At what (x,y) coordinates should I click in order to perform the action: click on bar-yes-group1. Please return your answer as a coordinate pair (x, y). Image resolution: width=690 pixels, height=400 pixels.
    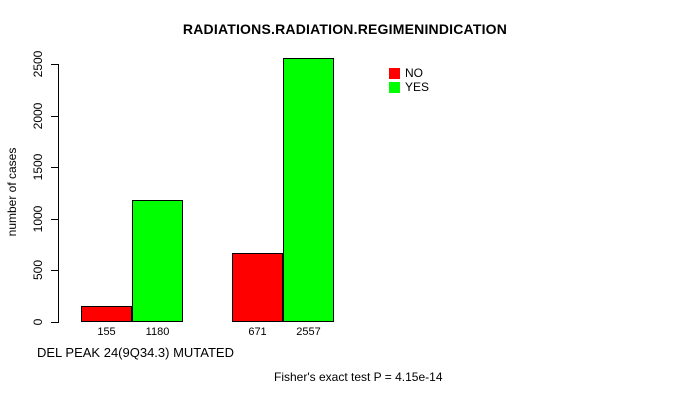
    Looking at the image, I should click on (157, 261).